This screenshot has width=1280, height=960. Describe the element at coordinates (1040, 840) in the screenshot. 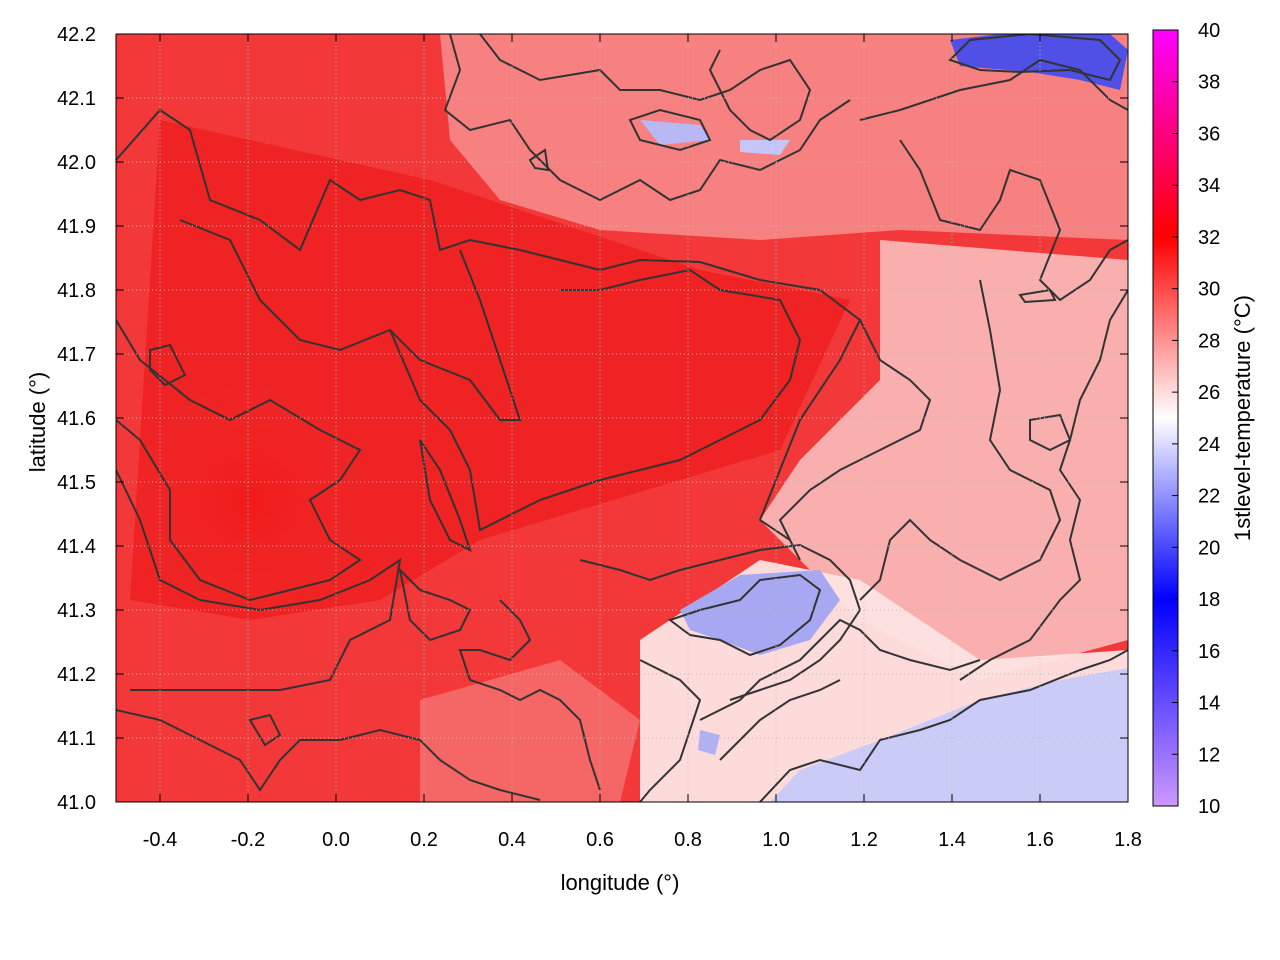

I see `x-tick-label: 1.6` at that location.